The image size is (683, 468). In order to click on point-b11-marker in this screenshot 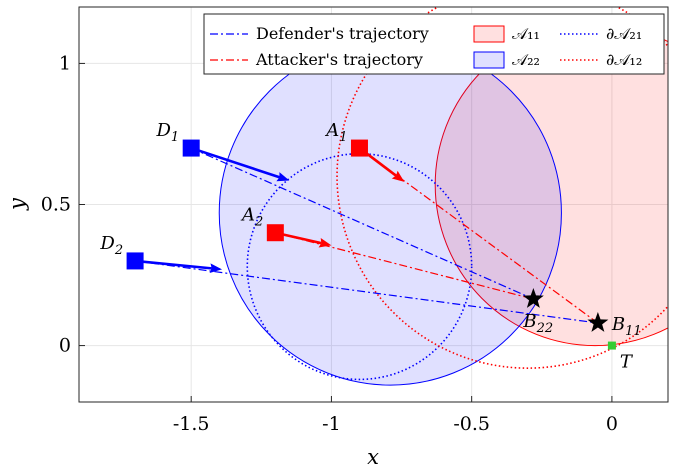, I will do `click(598, 322)`.